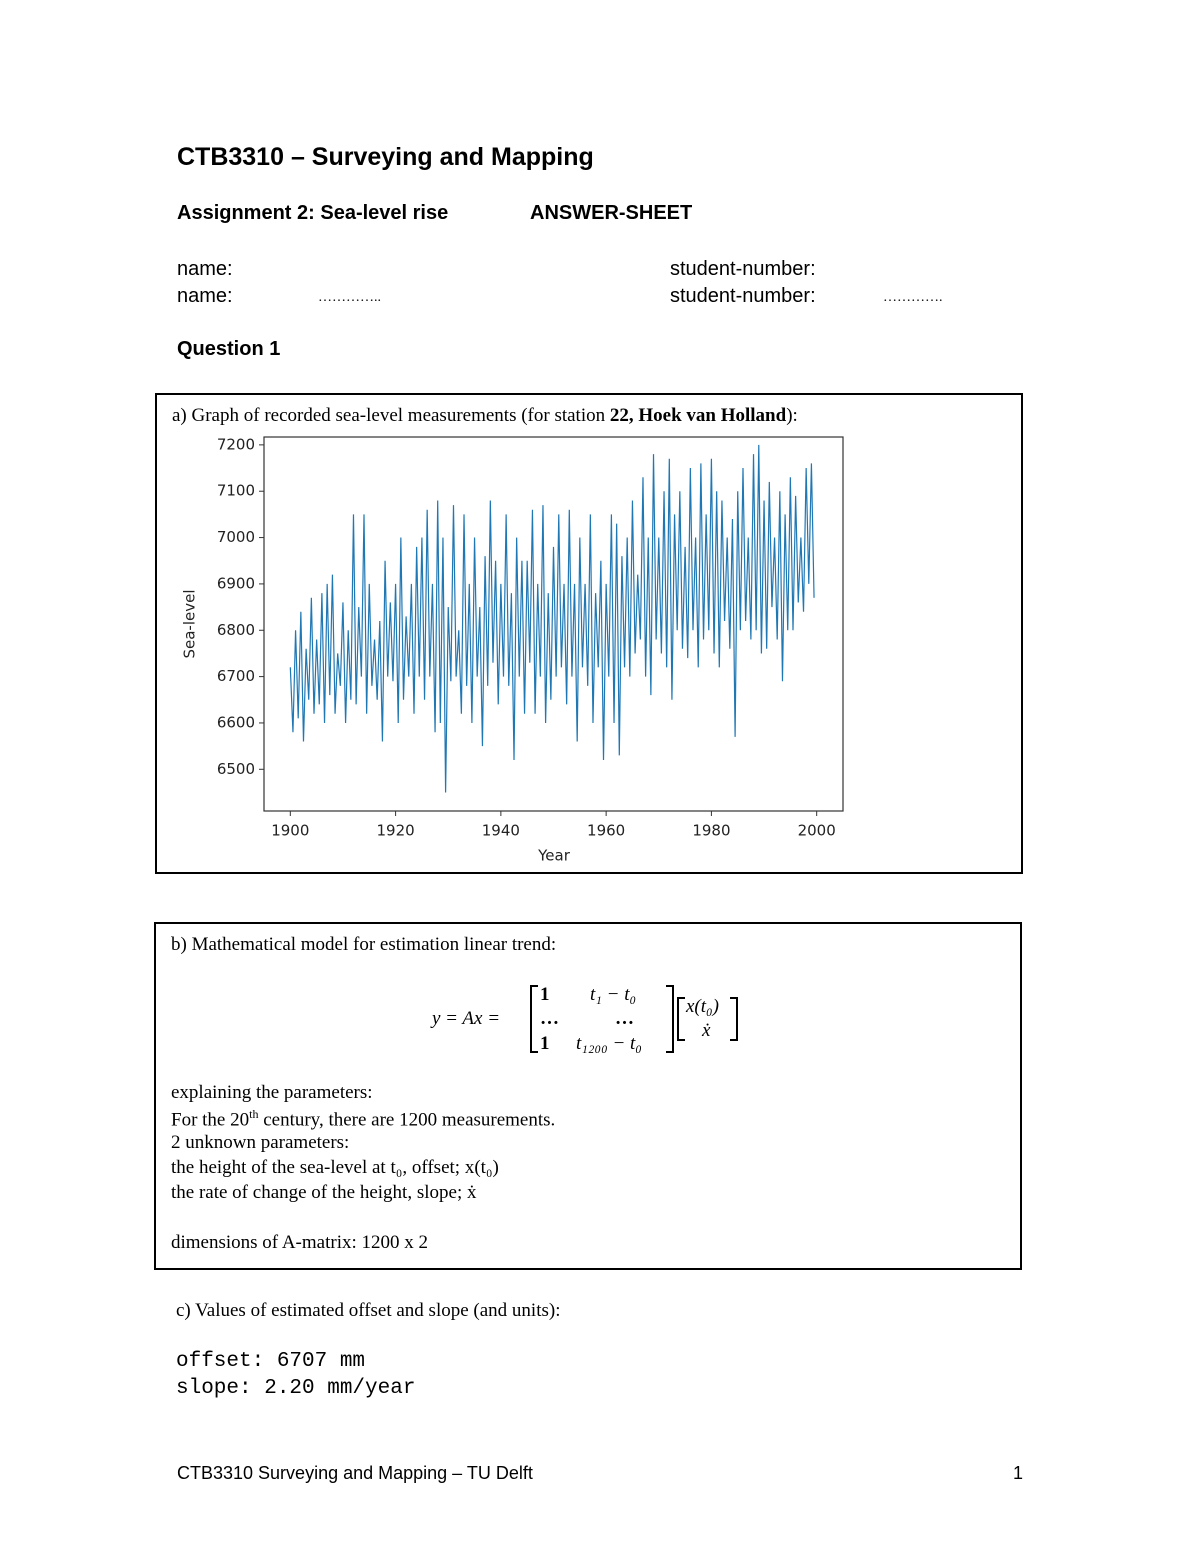  What do you see at coordinates (300, 1242) in the screenshot?
I see `dimensions: dimensions of A-matrix: 1200 x 2` at bounding box center [300, 1242].